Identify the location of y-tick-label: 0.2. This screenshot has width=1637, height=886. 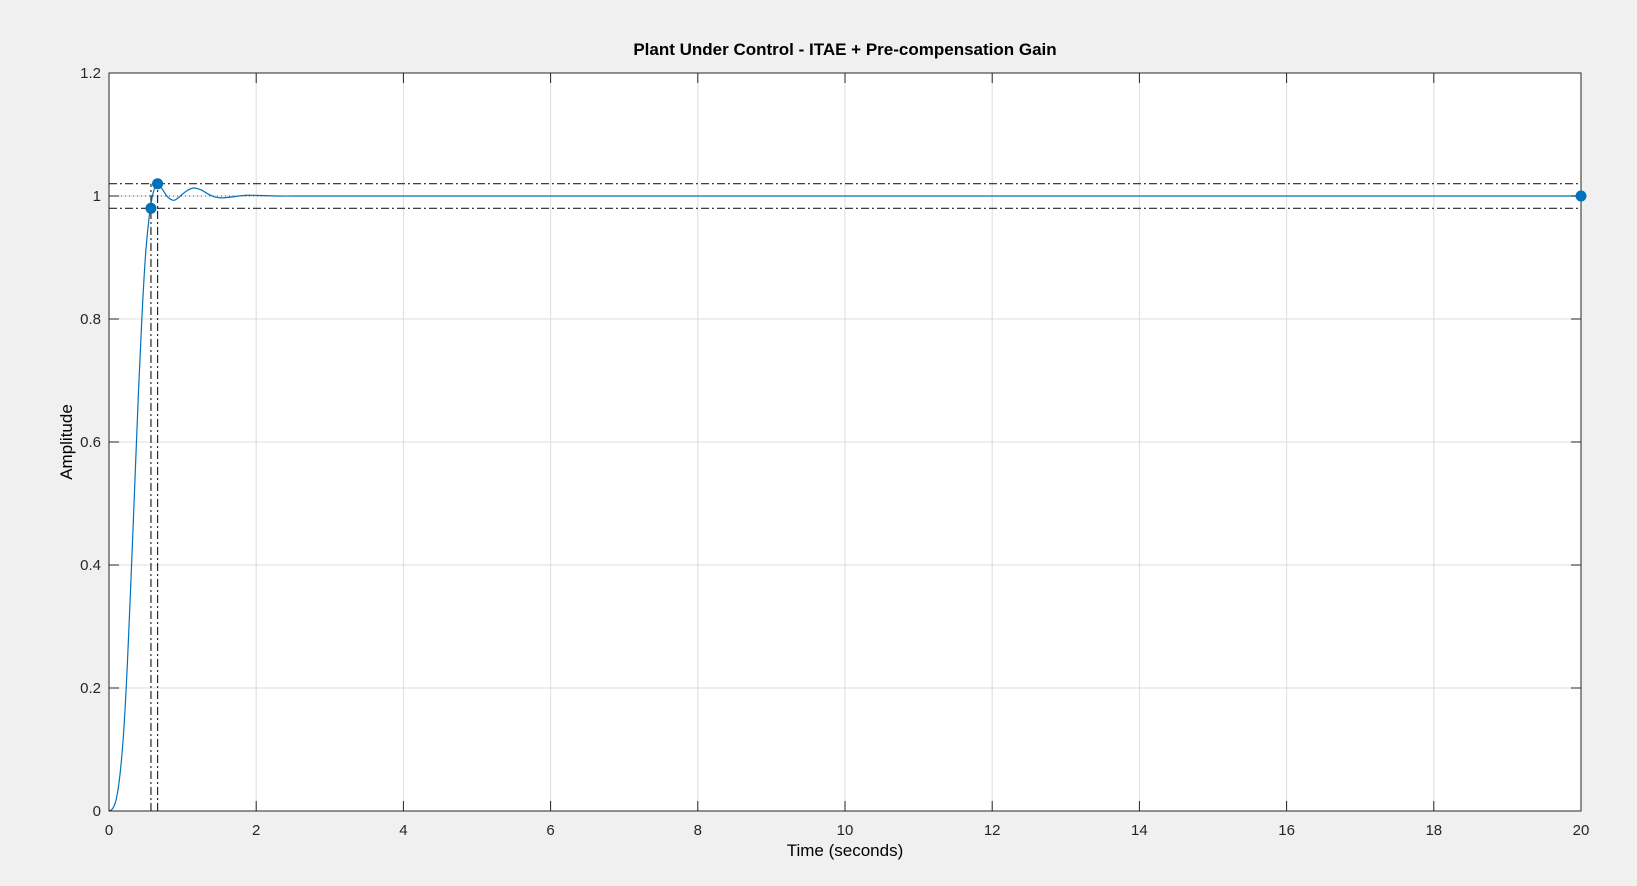
(90, 688).